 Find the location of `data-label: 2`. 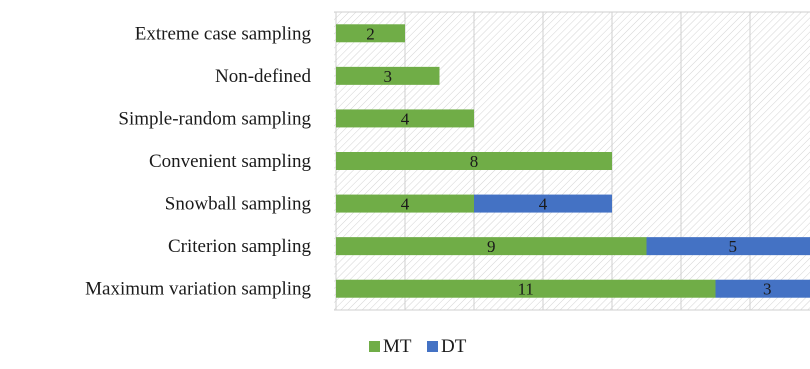

data-label: 2 is located at coordinates (370, 33).